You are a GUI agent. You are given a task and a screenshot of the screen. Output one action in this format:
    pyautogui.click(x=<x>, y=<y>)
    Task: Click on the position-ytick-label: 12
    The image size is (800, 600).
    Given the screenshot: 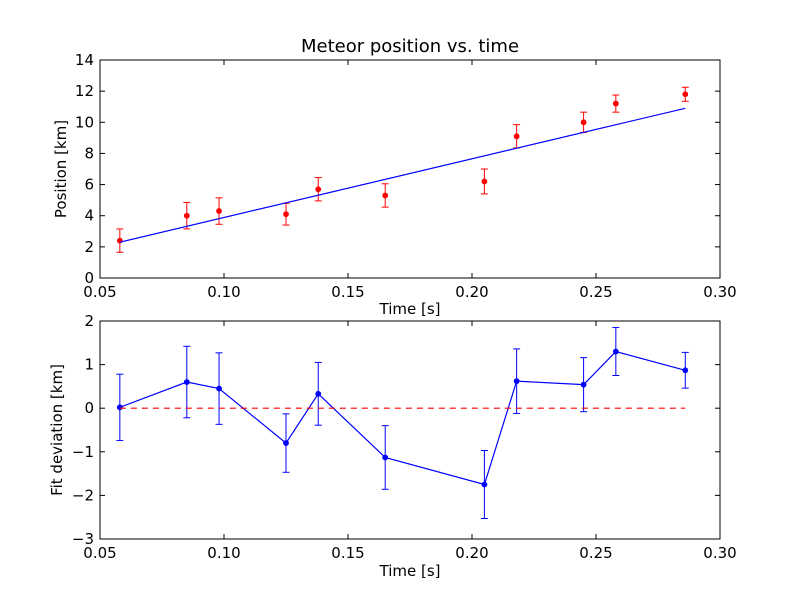 What is the action you would take?
    pyautogui.click(x=84, y=91)
    